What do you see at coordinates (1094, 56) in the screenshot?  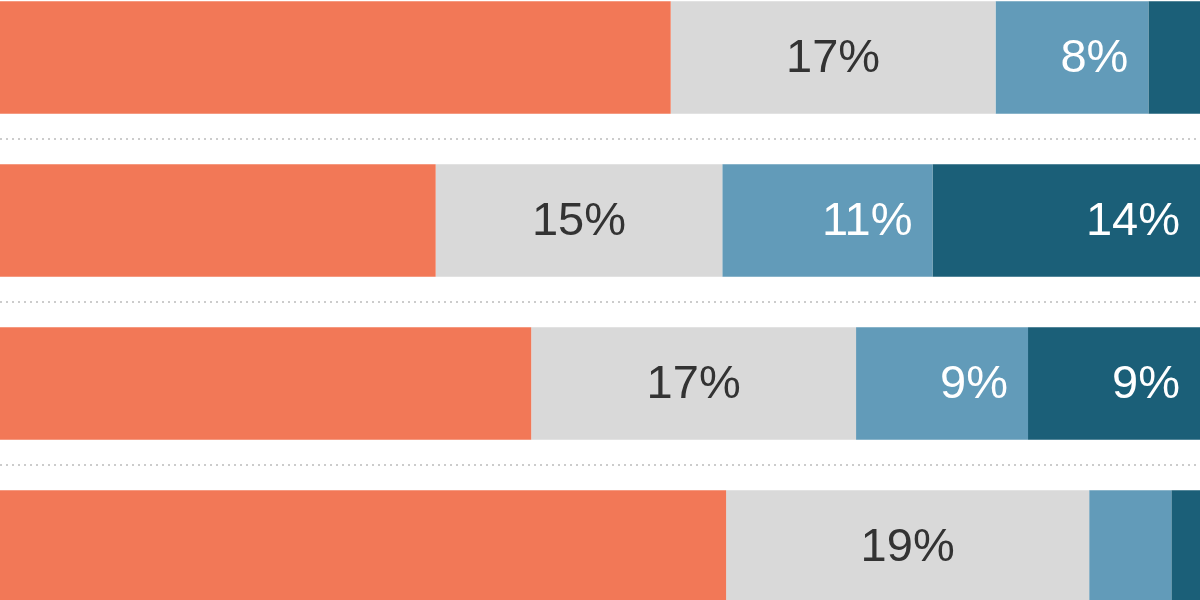 I see `data-label: 8%` at bounding box center [1094, 56].